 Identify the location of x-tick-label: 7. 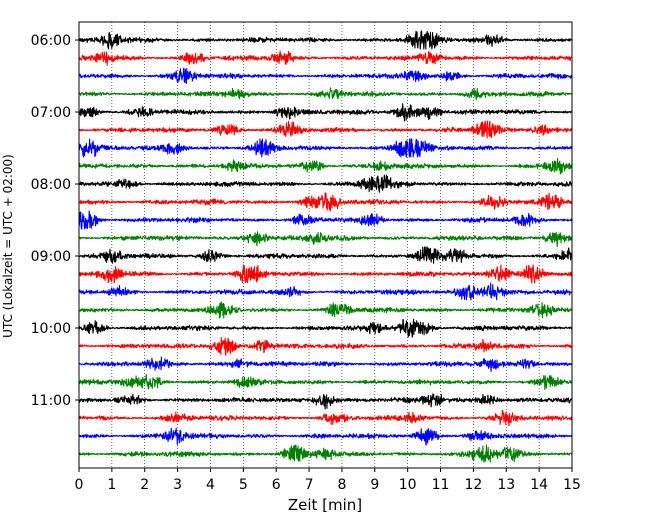
(309, 485).